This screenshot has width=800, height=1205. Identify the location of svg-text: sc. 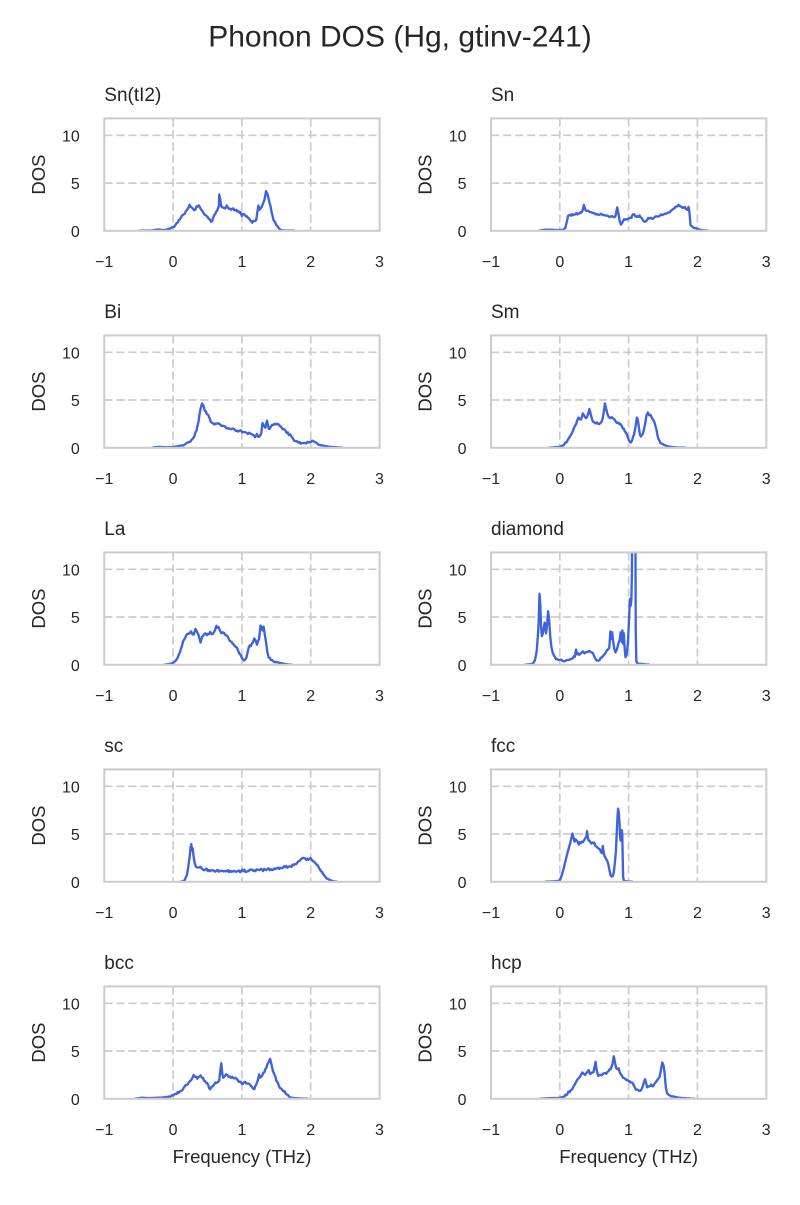
(113, 746).